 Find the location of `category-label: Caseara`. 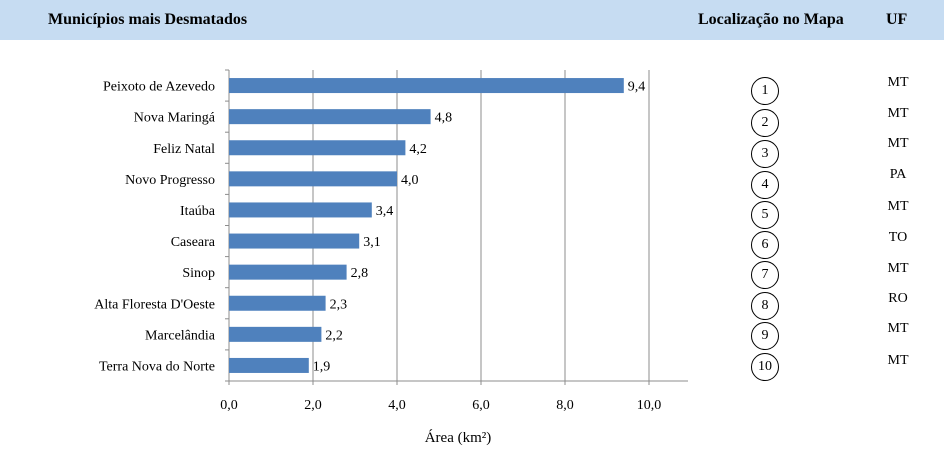

category-label: Caseara is located at coordinates (193, 242).